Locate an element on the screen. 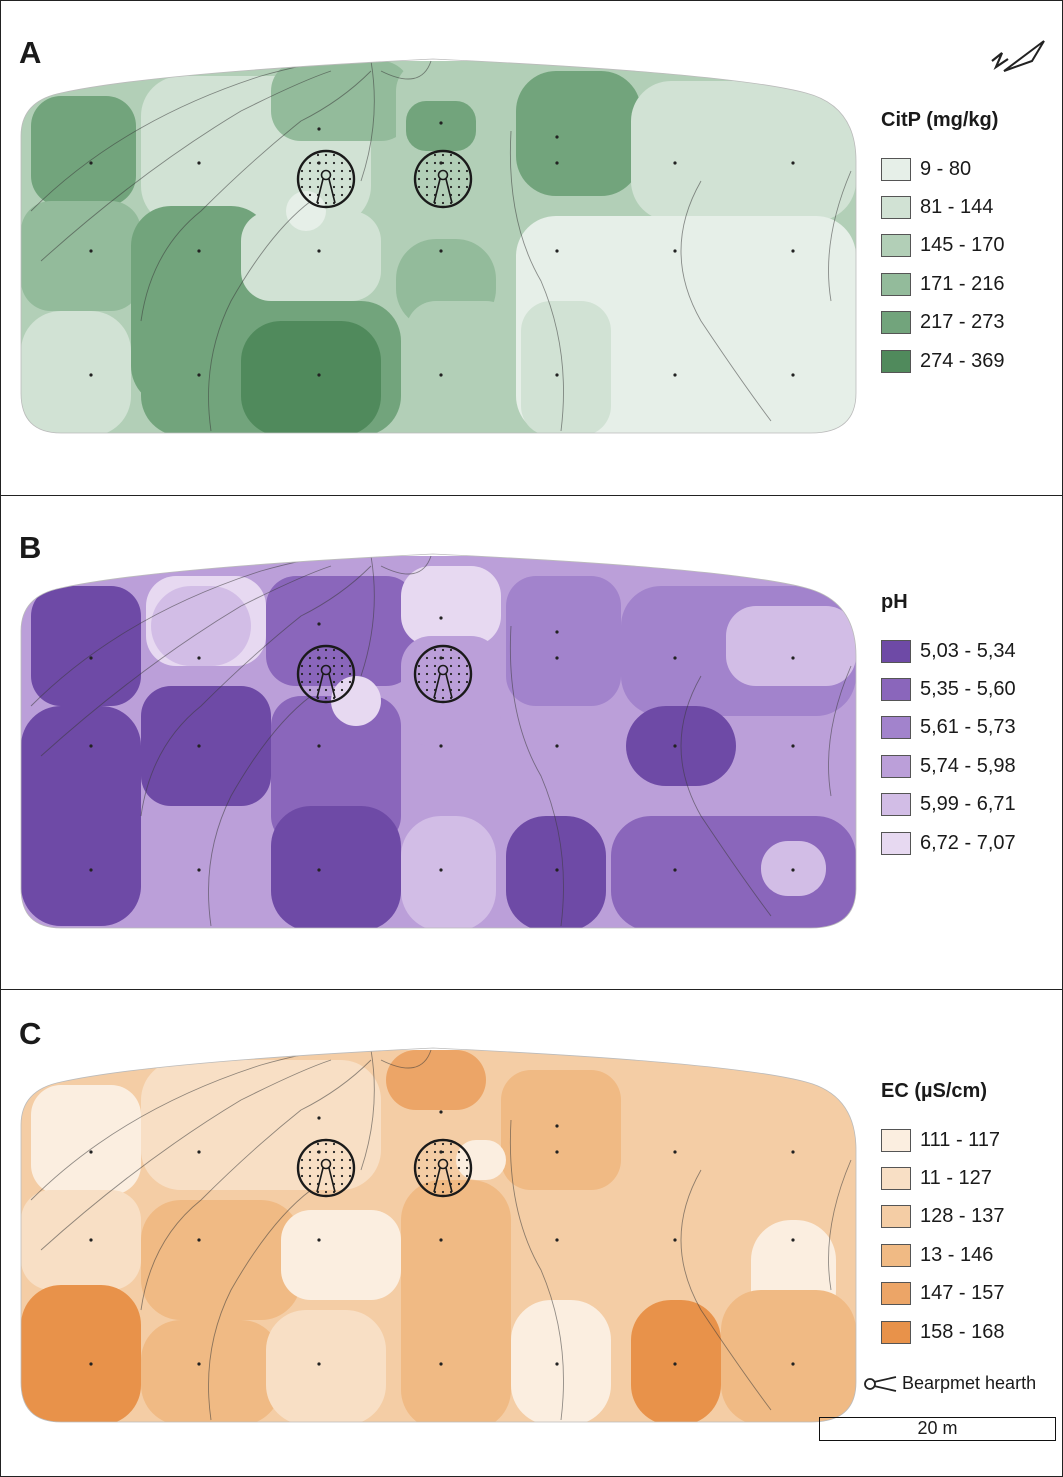 The height and width of the screenshot is (1477, 1063). legend-item: 11 - 127 is located at coordinates (943, 1178).